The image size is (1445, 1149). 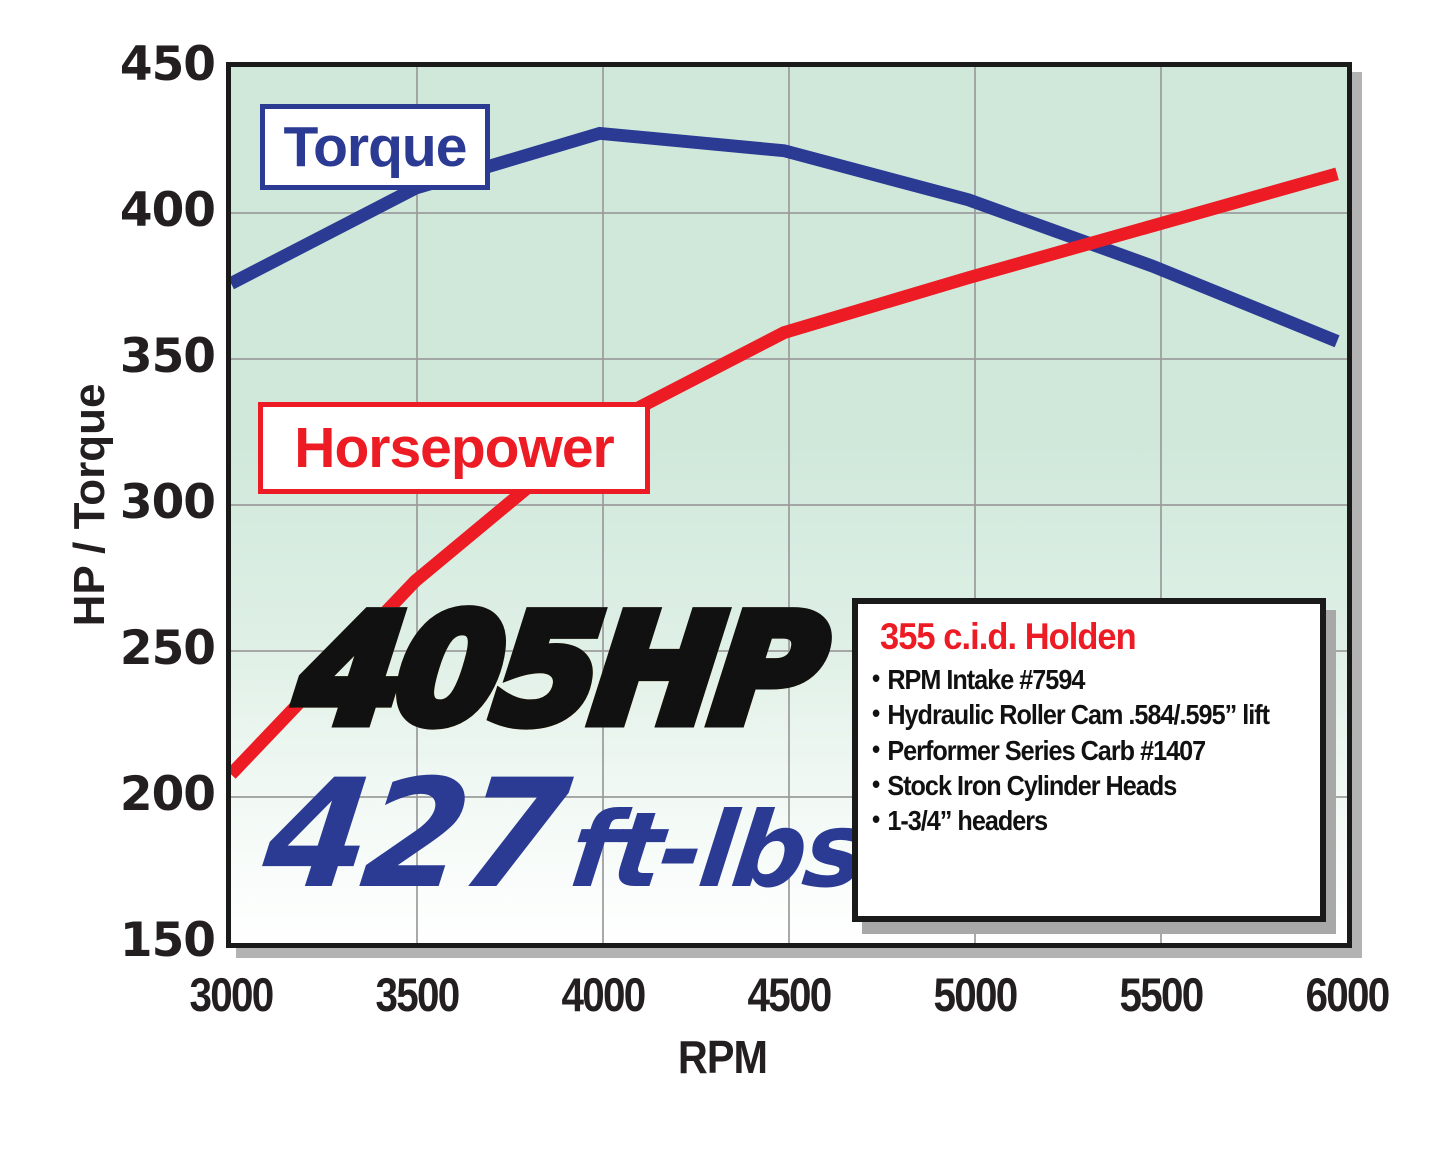 I want to click on spec-list-item: • Hydraulic Roller Cam .584/.595” lift, so click(x=1071, y=714).